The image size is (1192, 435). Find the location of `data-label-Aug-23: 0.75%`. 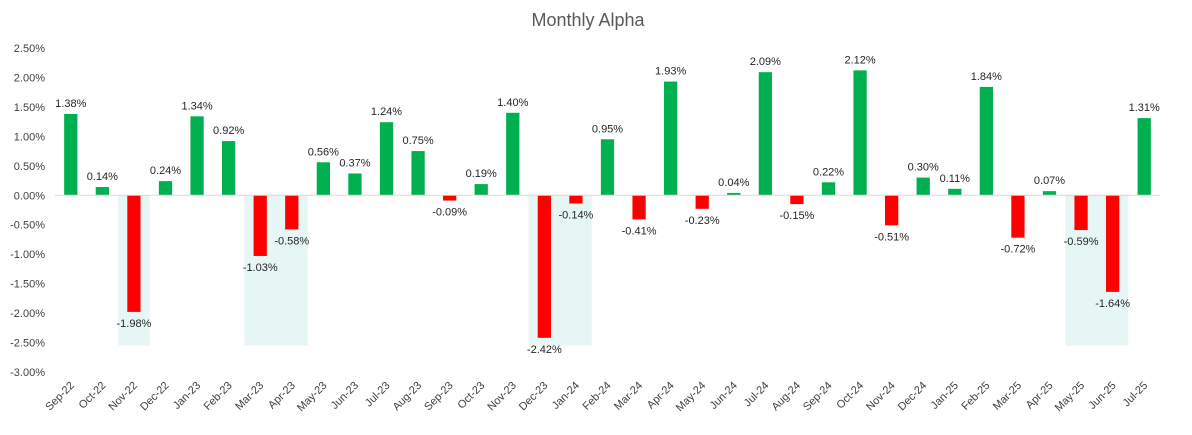

data-label-Aug-23: 0.75% is located at coordinates (417, 141).